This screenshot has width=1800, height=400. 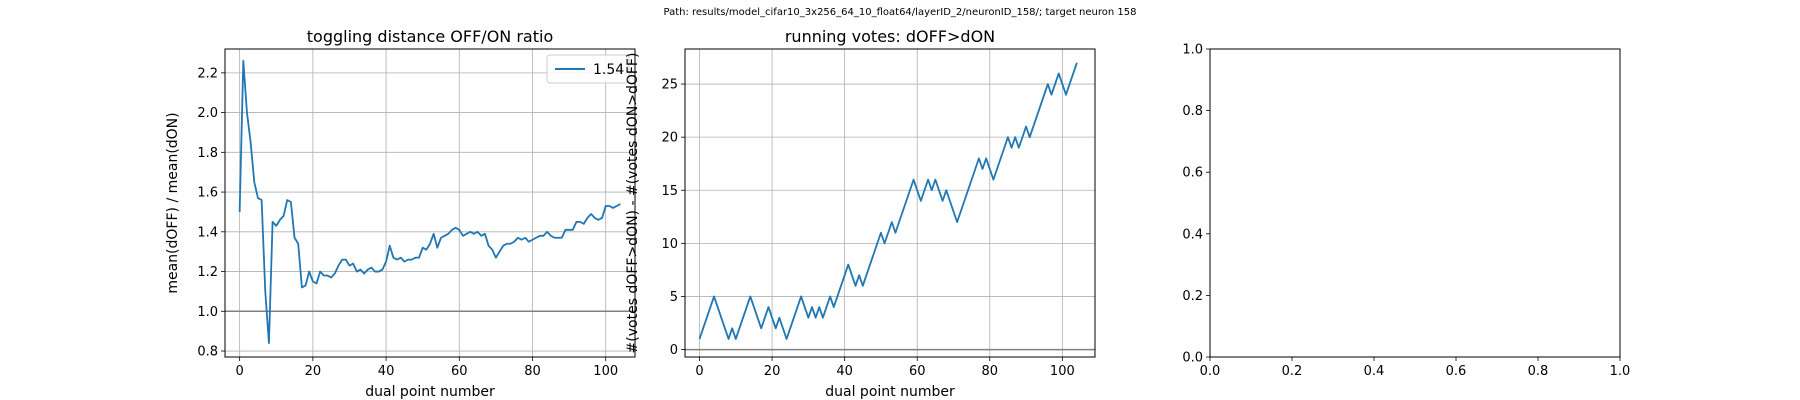 I want to click on y-tick-label: 0.6, so click(x=1192, y=173).